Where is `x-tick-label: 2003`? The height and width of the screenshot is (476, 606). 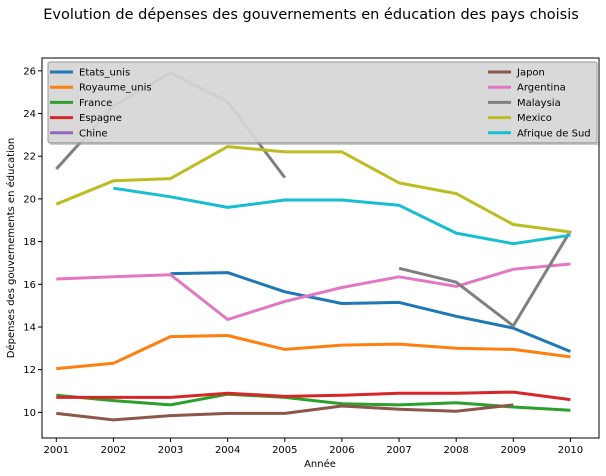
x-tick-label: 2003 is located at coordinates (170, 450).